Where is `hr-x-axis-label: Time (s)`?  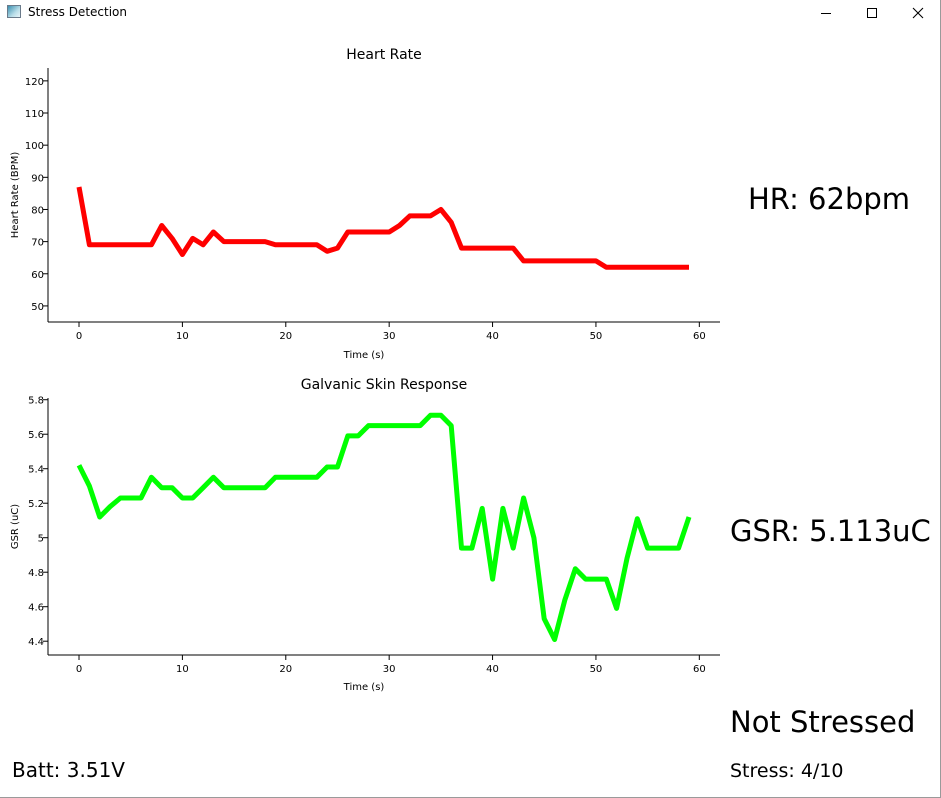
hr-x-axis-label: Time (s) is located at coordinates (364, 355).